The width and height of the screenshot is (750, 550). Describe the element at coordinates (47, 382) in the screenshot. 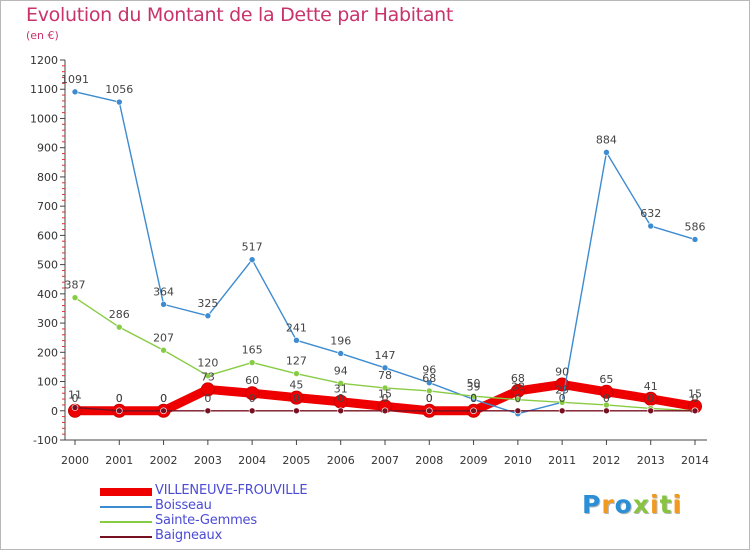

I see `y-tick-label: 100` at that location.